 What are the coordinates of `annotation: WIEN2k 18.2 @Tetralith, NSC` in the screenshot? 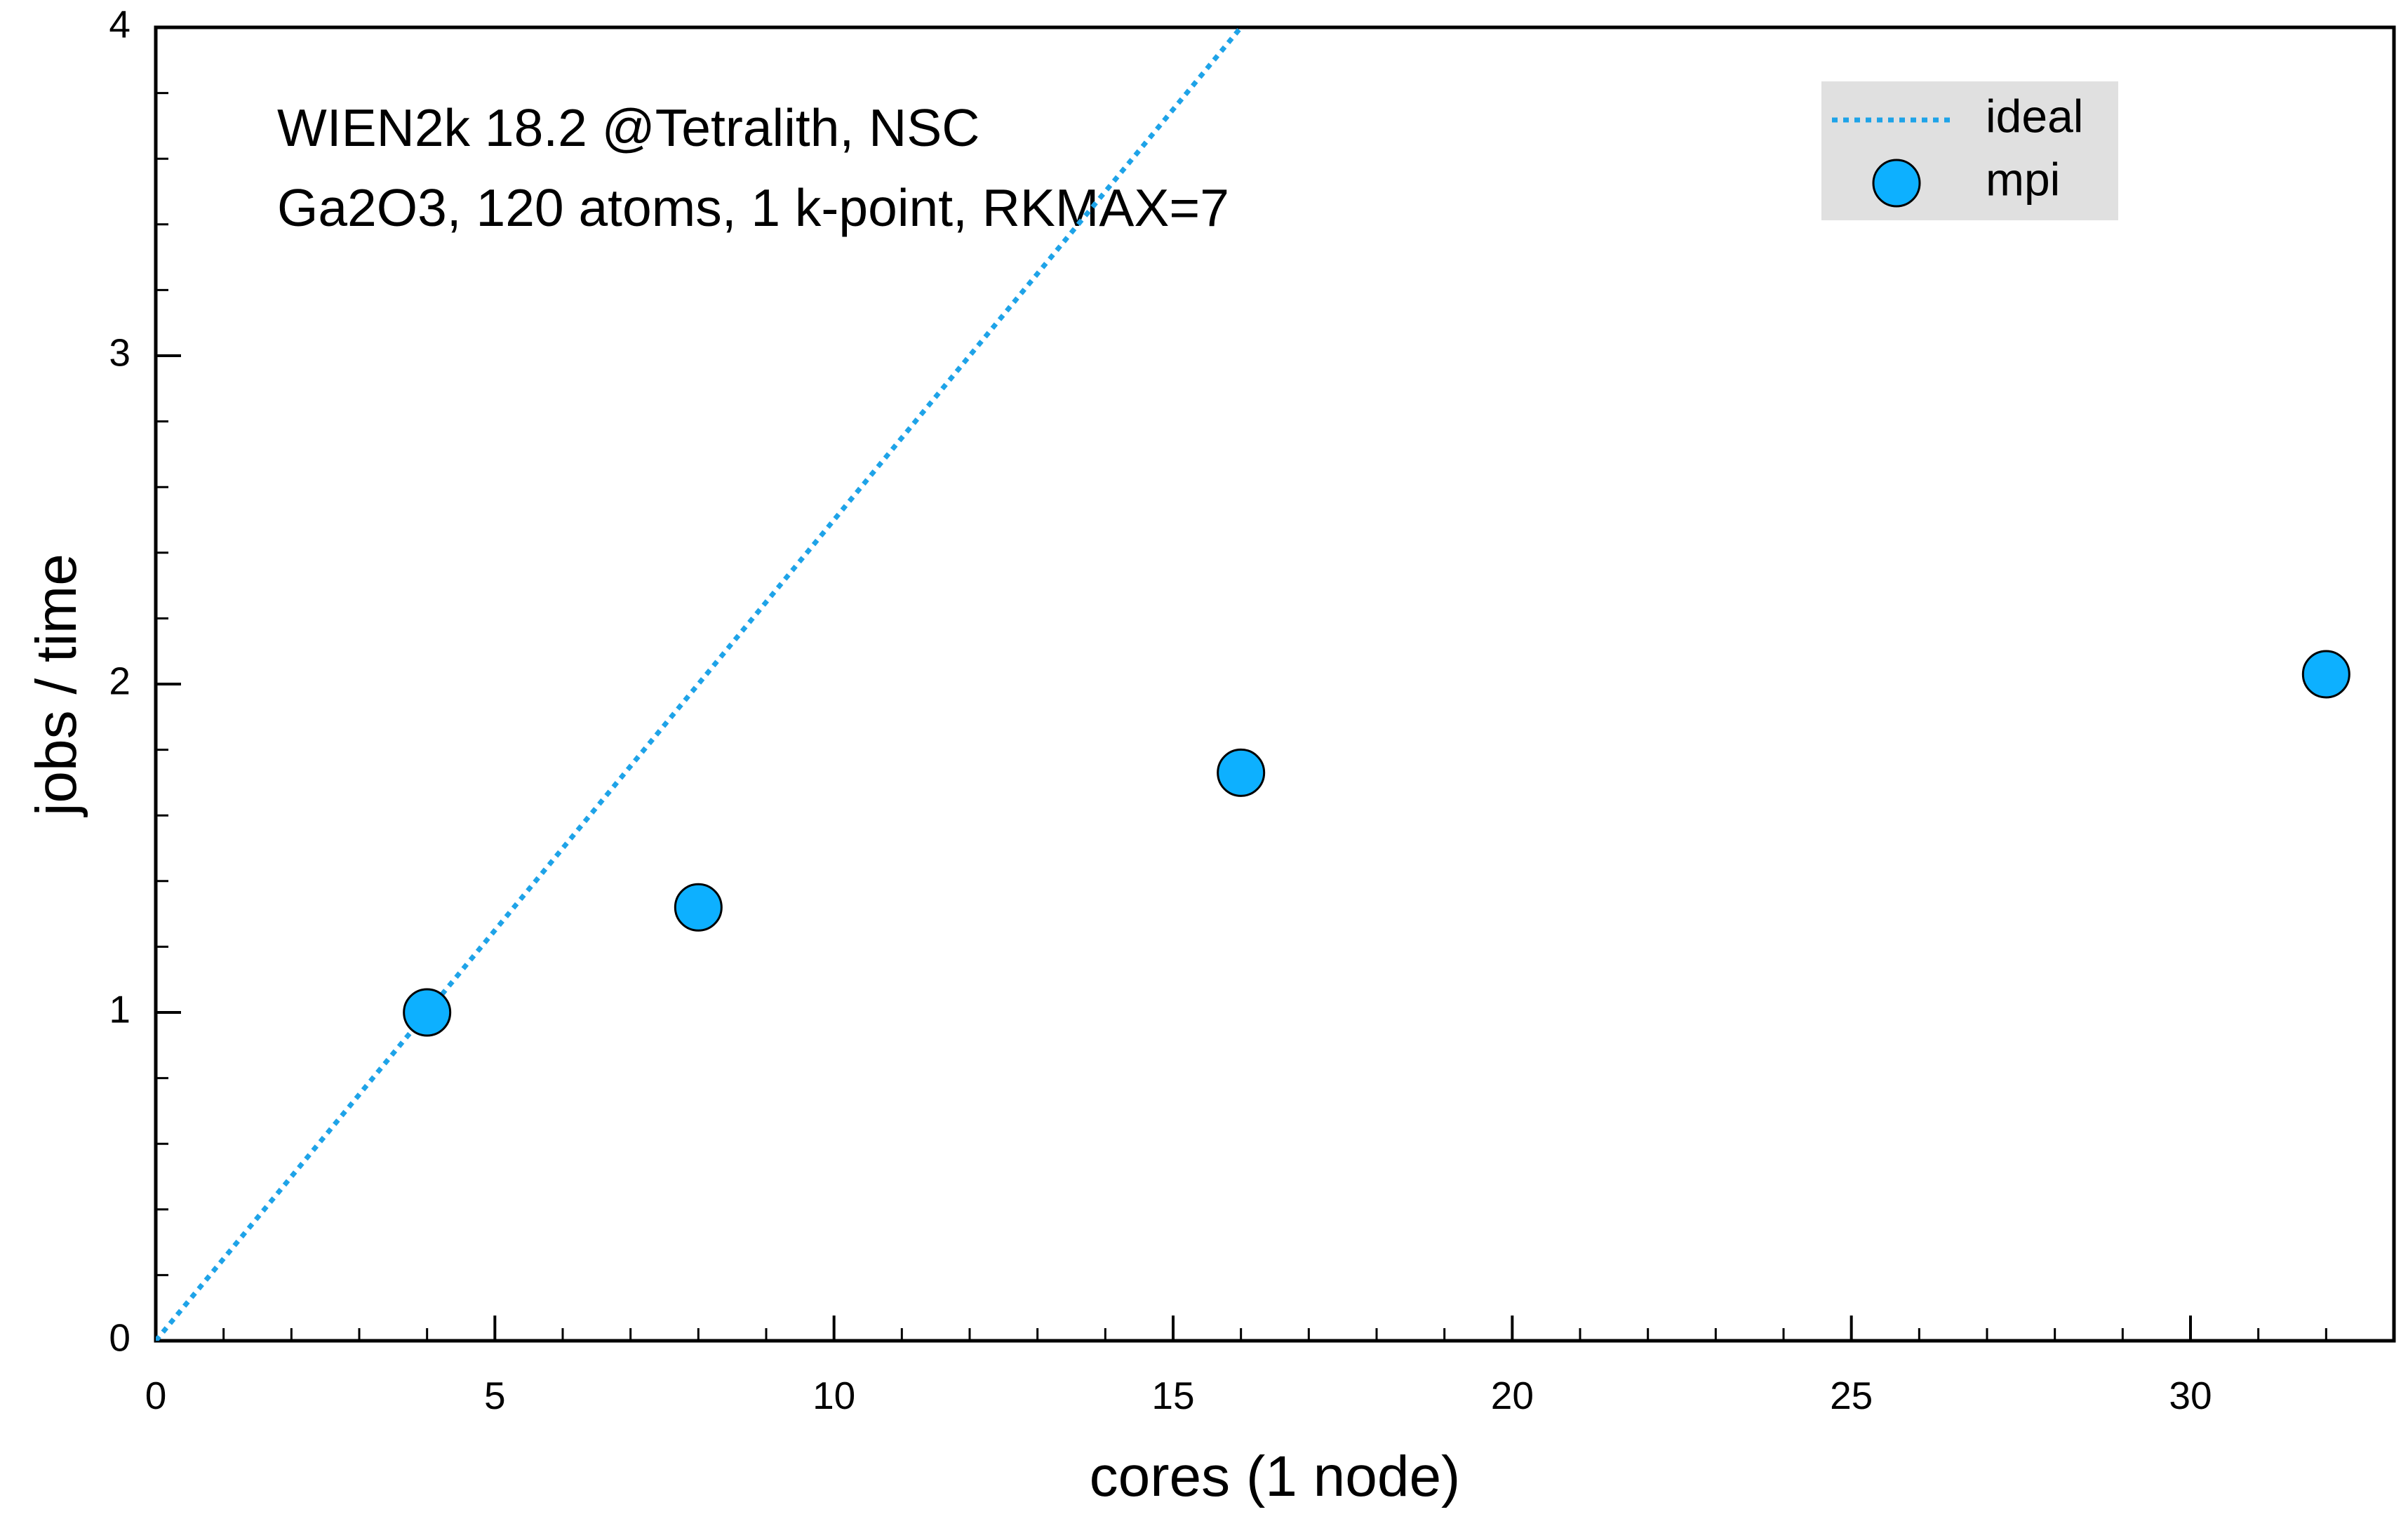 It's located at (628, 127).